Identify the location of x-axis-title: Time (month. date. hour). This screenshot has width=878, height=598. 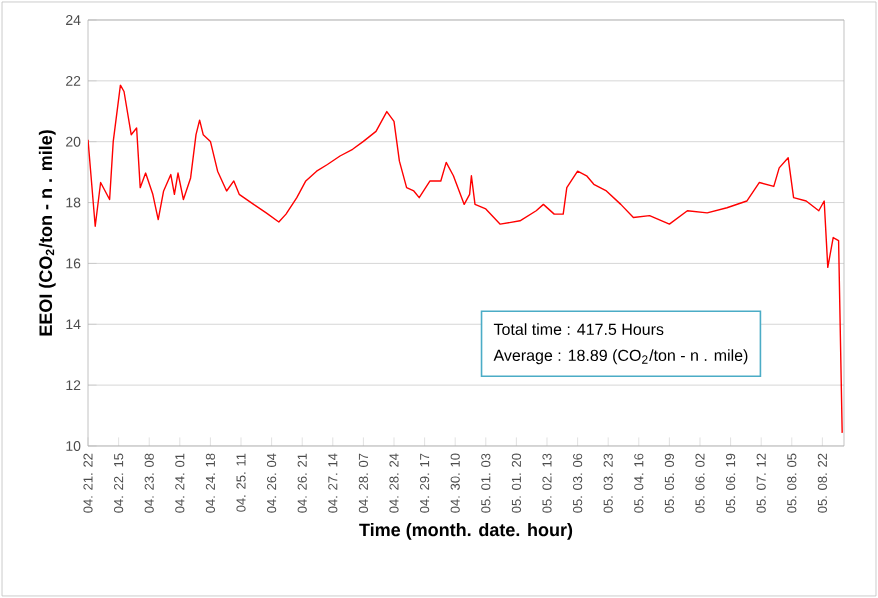
(466, 531).